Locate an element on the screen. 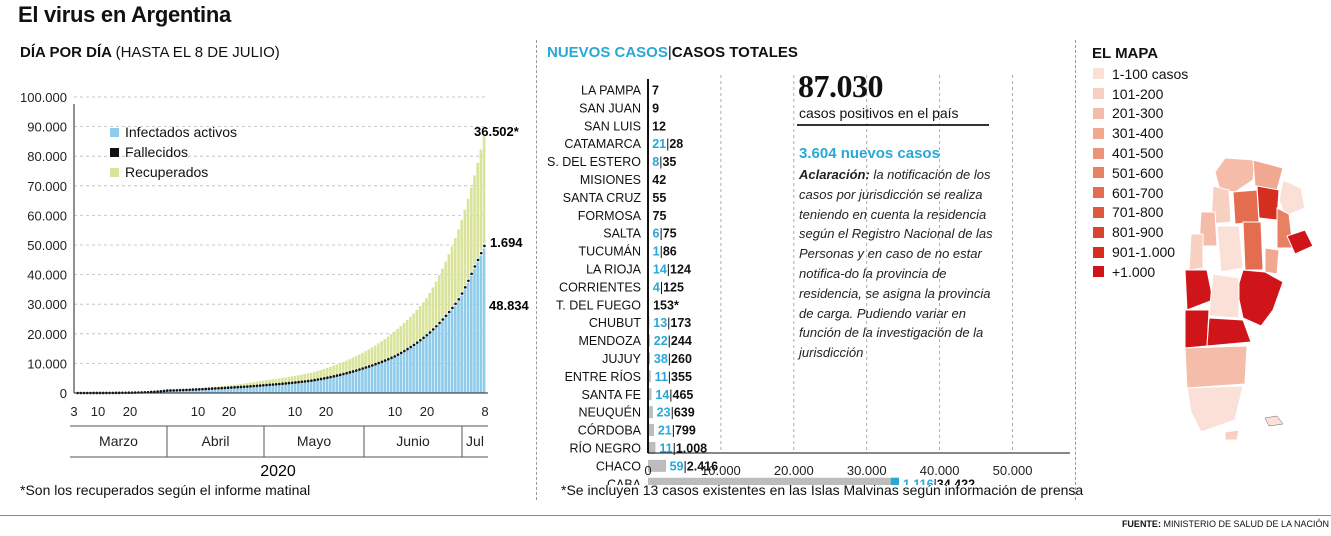  province-row: TUCUMÁN 1|86 is located at coordinates (628, 251).